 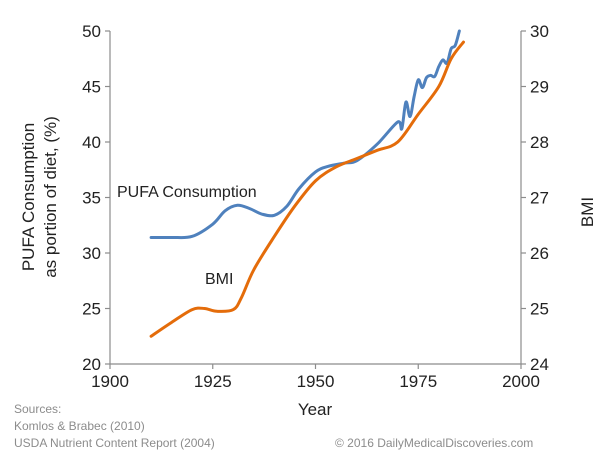 I want to click on y-left-tick-label: 20, so click(x=91, y=364).